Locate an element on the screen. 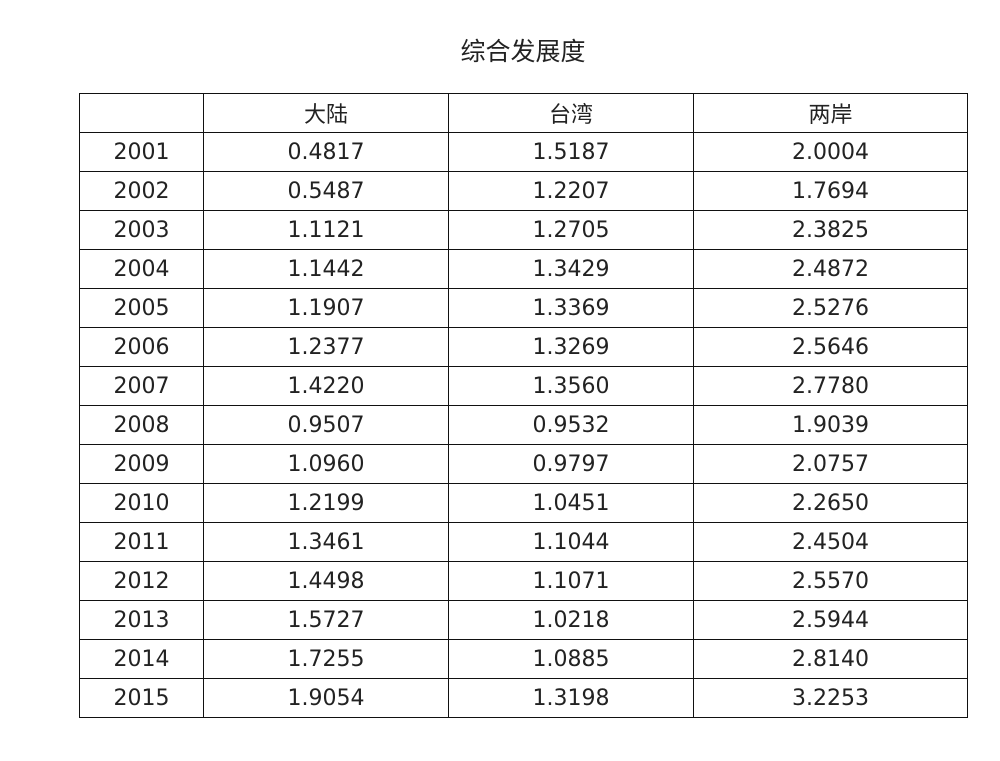  value-cell: 1.4498 is located at coordinates (326, 581).